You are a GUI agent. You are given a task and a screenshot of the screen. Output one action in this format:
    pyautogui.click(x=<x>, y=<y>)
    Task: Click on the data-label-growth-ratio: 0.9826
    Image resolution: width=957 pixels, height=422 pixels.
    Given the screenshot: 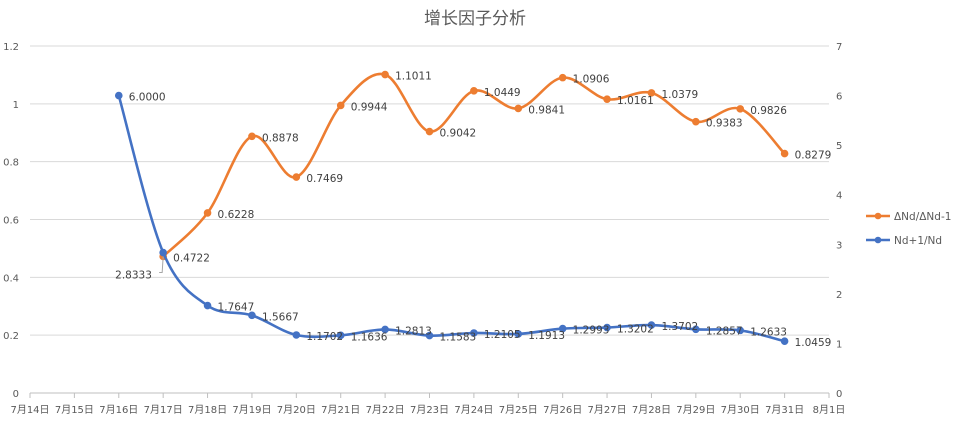 What is the action you would take?
    pyautogui.click(x=768, y=111)
    